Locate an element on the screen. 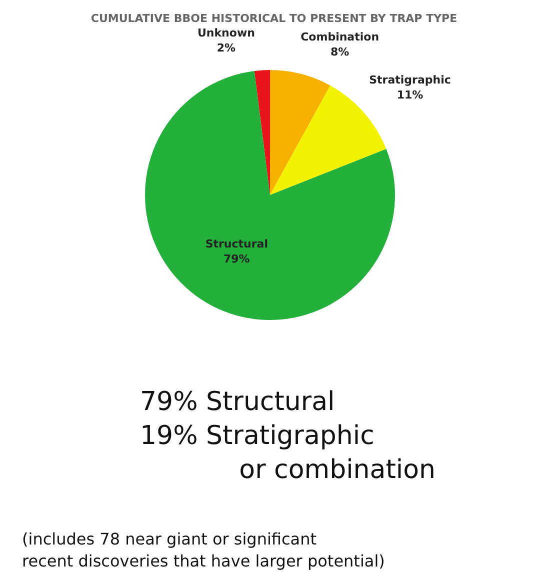 This screenshot has height=579, width=548. text: (includes 78 near giant or significant recent discoveries that have larger potential) is located at coordinates (203, 550).